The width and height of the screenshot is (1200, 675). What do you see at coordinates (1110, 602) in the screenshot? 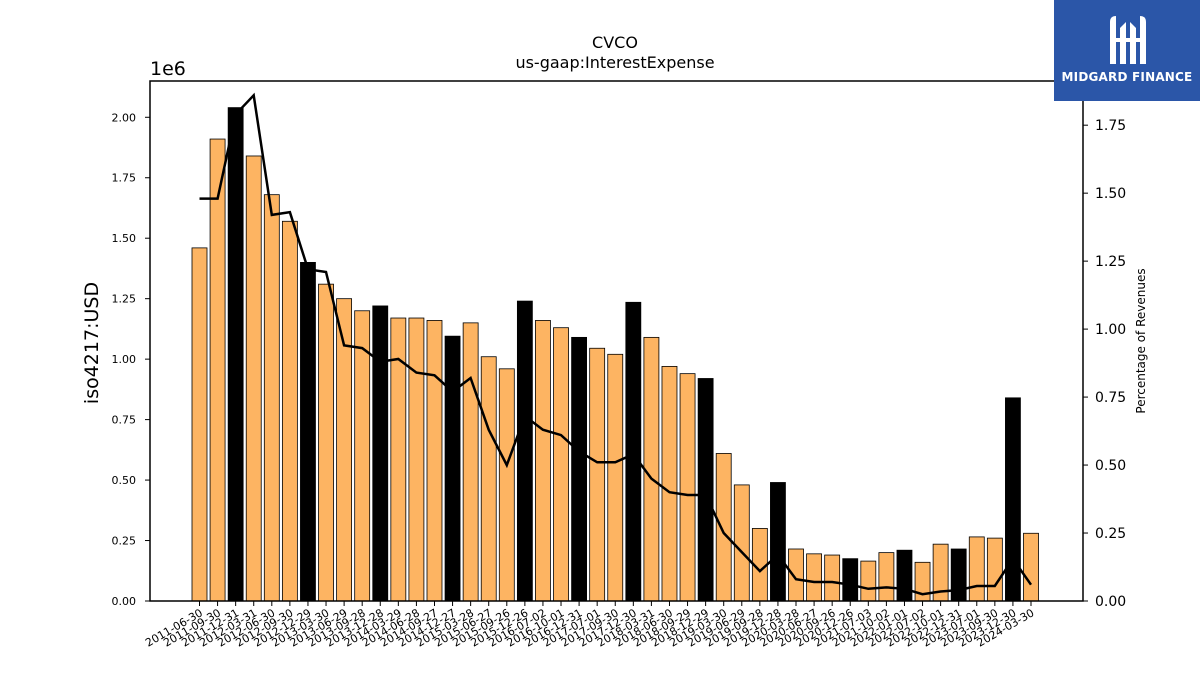
I see `y2-tick-label: 0.00` at bounding box center [1110, 602].